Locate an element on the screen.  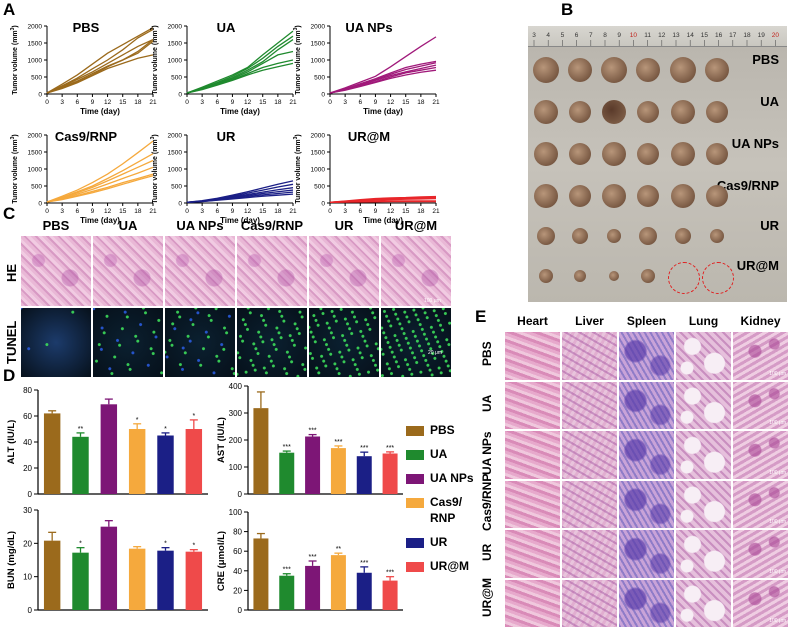
panel-label-c: C is located at coordinates (9, 213).